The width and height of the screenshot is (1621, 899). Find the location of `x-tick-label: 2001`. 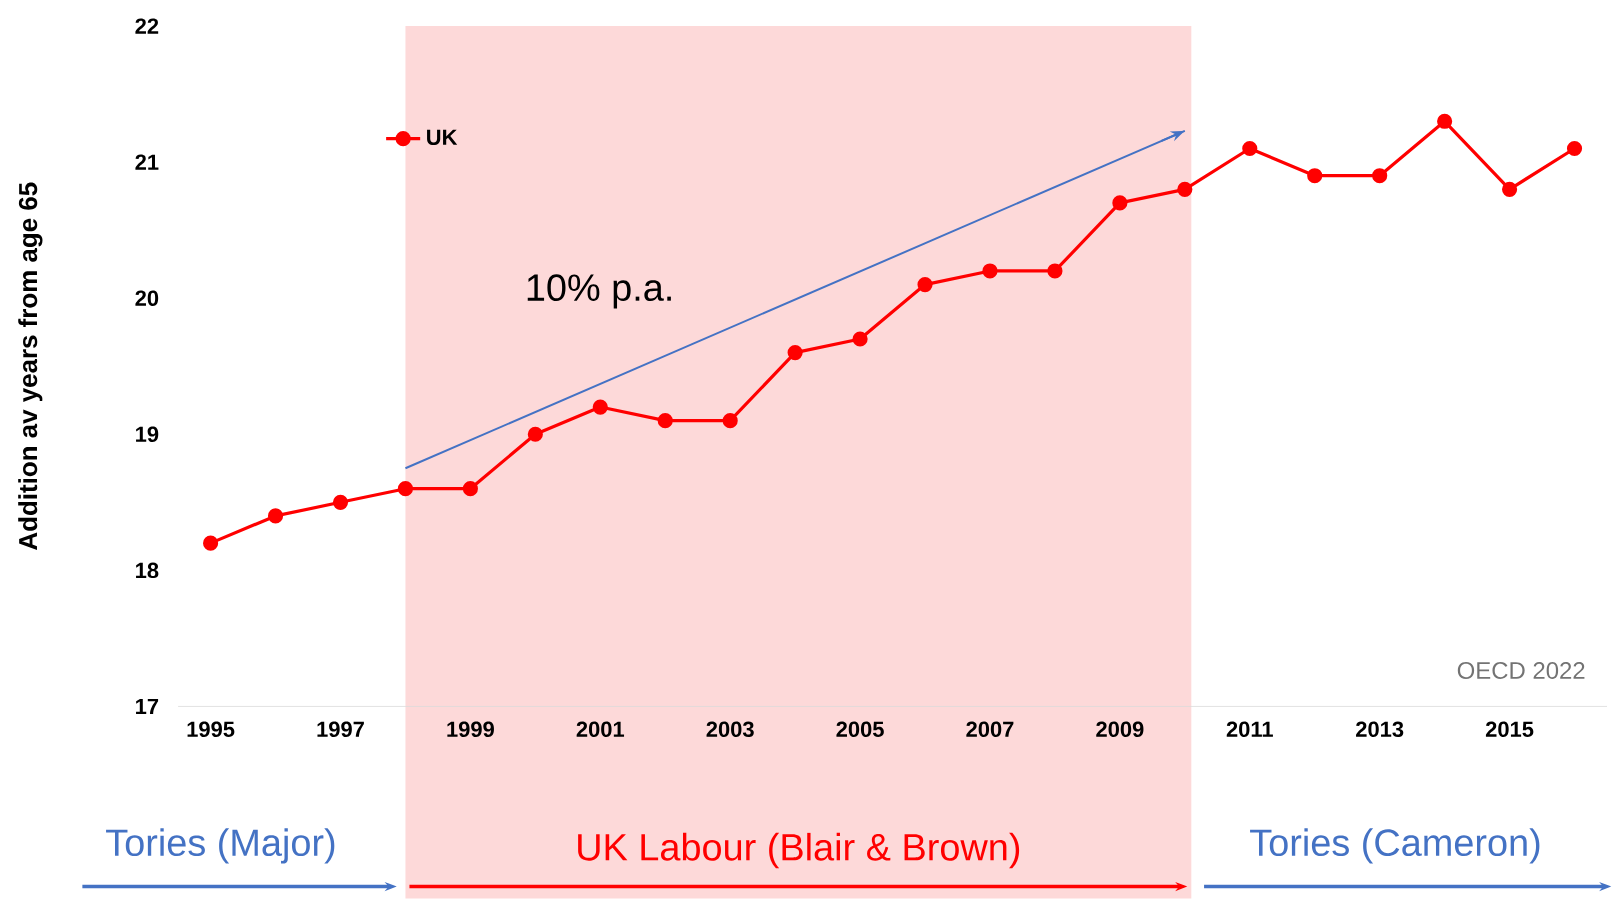

x-tick-label: 2001 is located at coordinates (600, 729).